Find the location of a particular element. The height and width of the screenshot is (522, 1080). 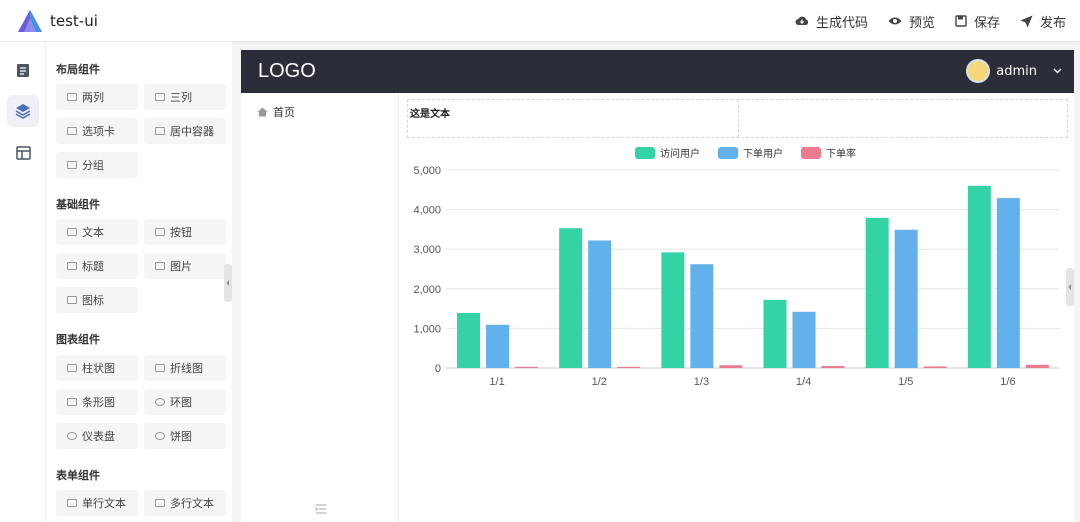

component-label: 单行文本 is located at coordinates (104, 503).